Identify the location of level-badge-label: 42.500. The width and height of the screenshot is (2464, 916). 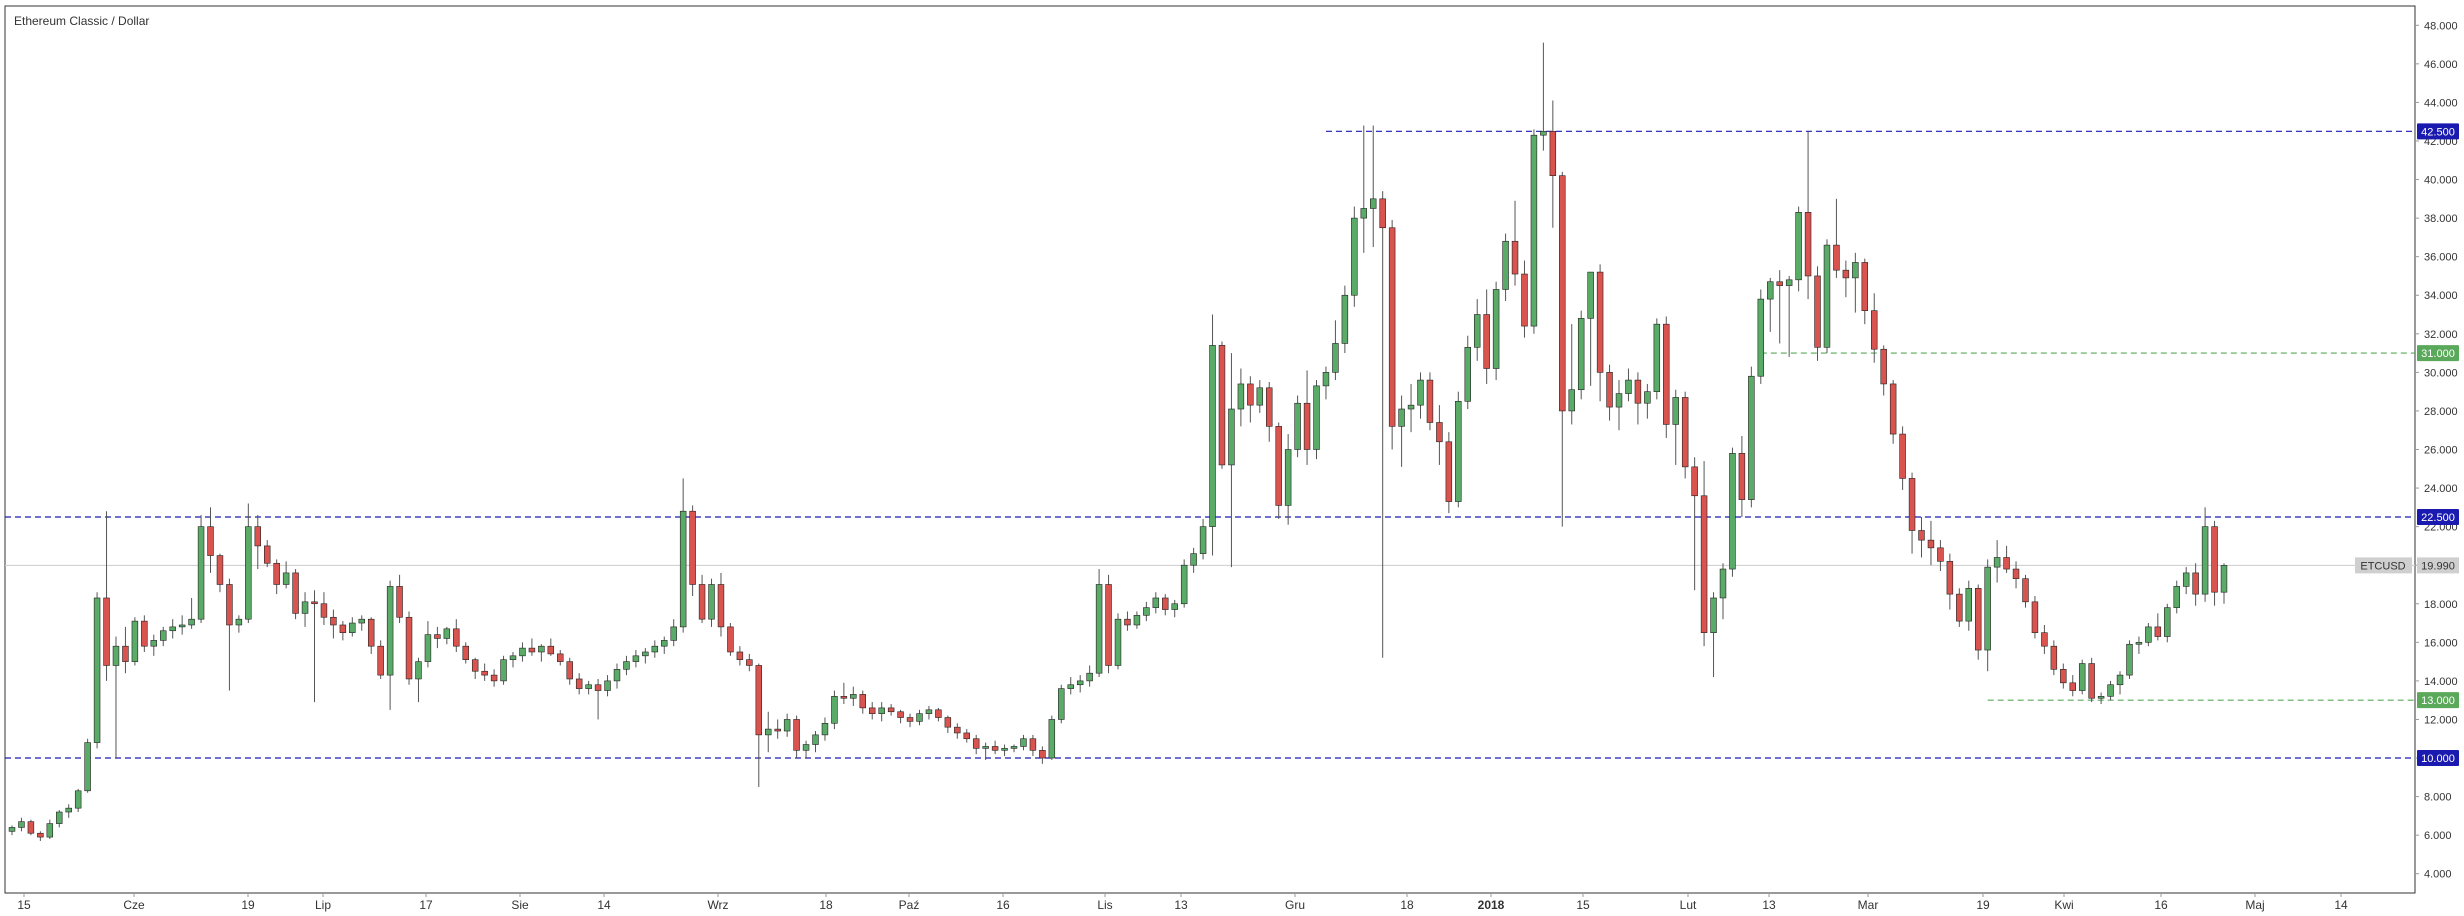
(2438, 132).